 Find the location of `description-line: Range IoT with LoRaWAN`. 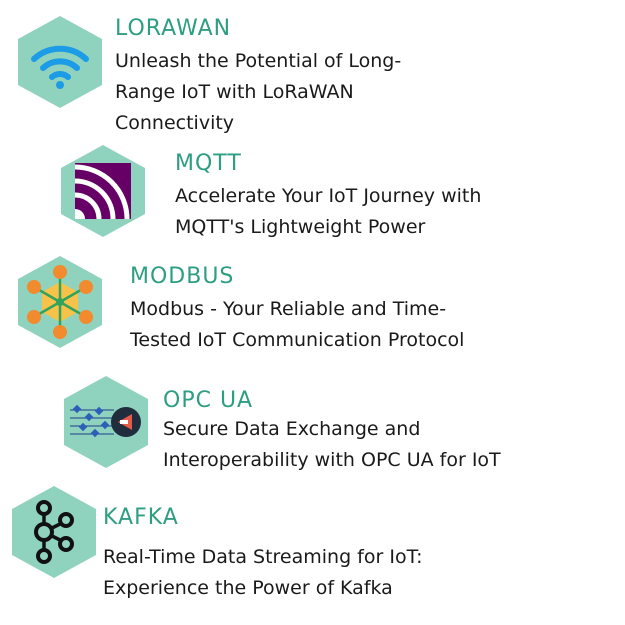

description-line: Range IoT with LoRaWAN is located at coordinates (234, 92).